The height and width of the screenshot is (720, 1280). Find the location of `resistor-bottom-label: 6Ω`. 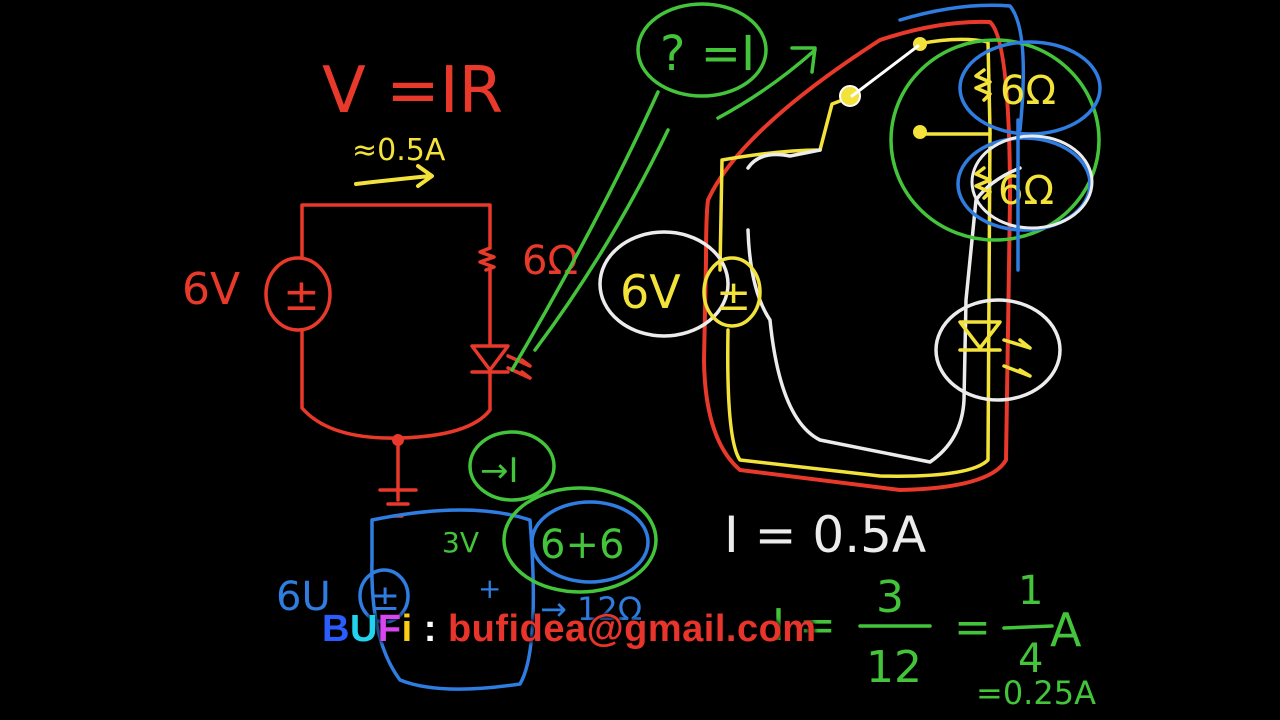

resistor-bottom-label: 6Ω is located at coordinates (1026, 191).